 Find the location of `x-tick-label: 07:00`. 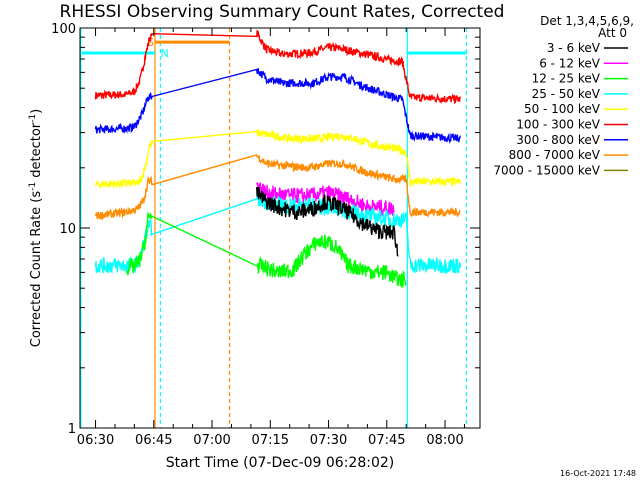

x-tick-label: 07:00 is located at coordinates (211, 440).